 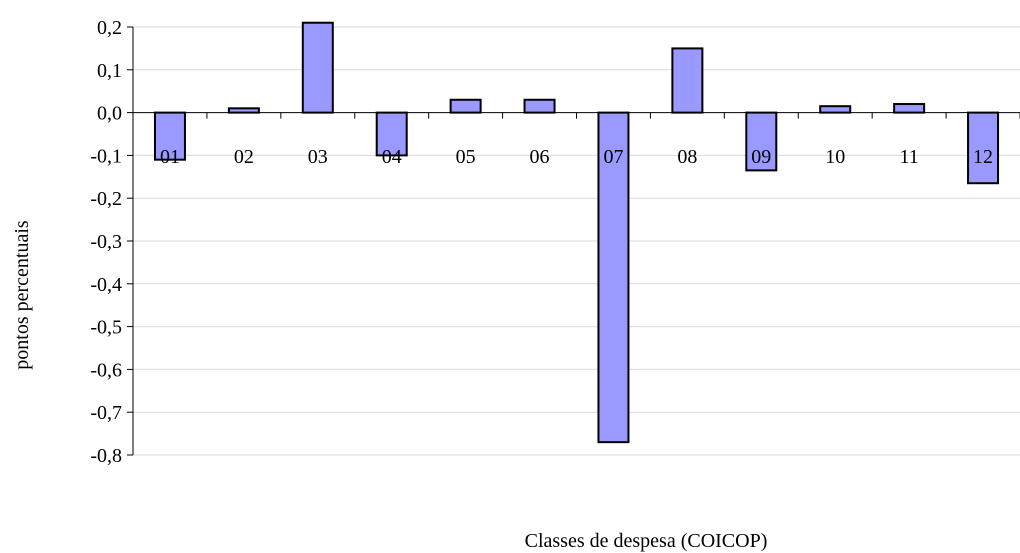 What do you see at coordinates (466, 157) in the screenshot?
I see `x-tick-label: 05` at bounding box center [466, 157].